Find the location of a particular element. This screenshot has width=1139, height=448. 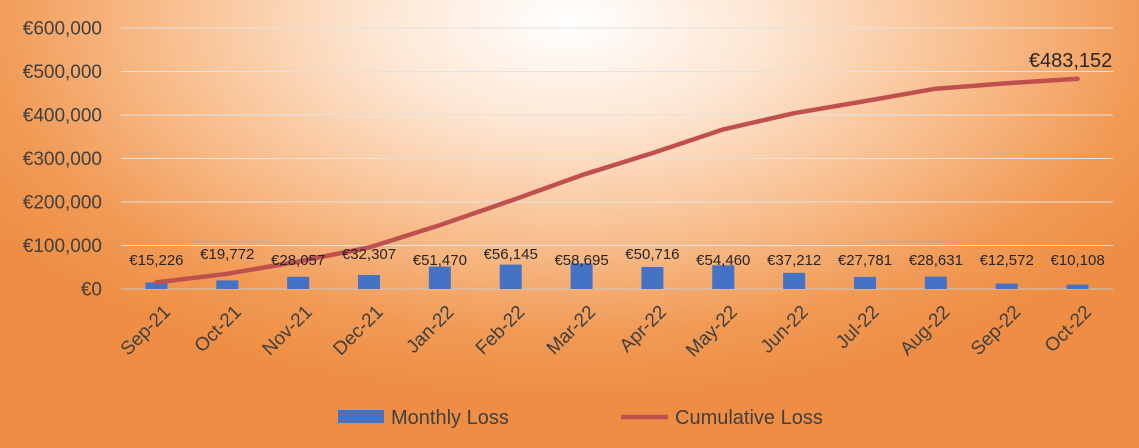

bar-data-label: €37,212 is located at coordinates (794, 260).